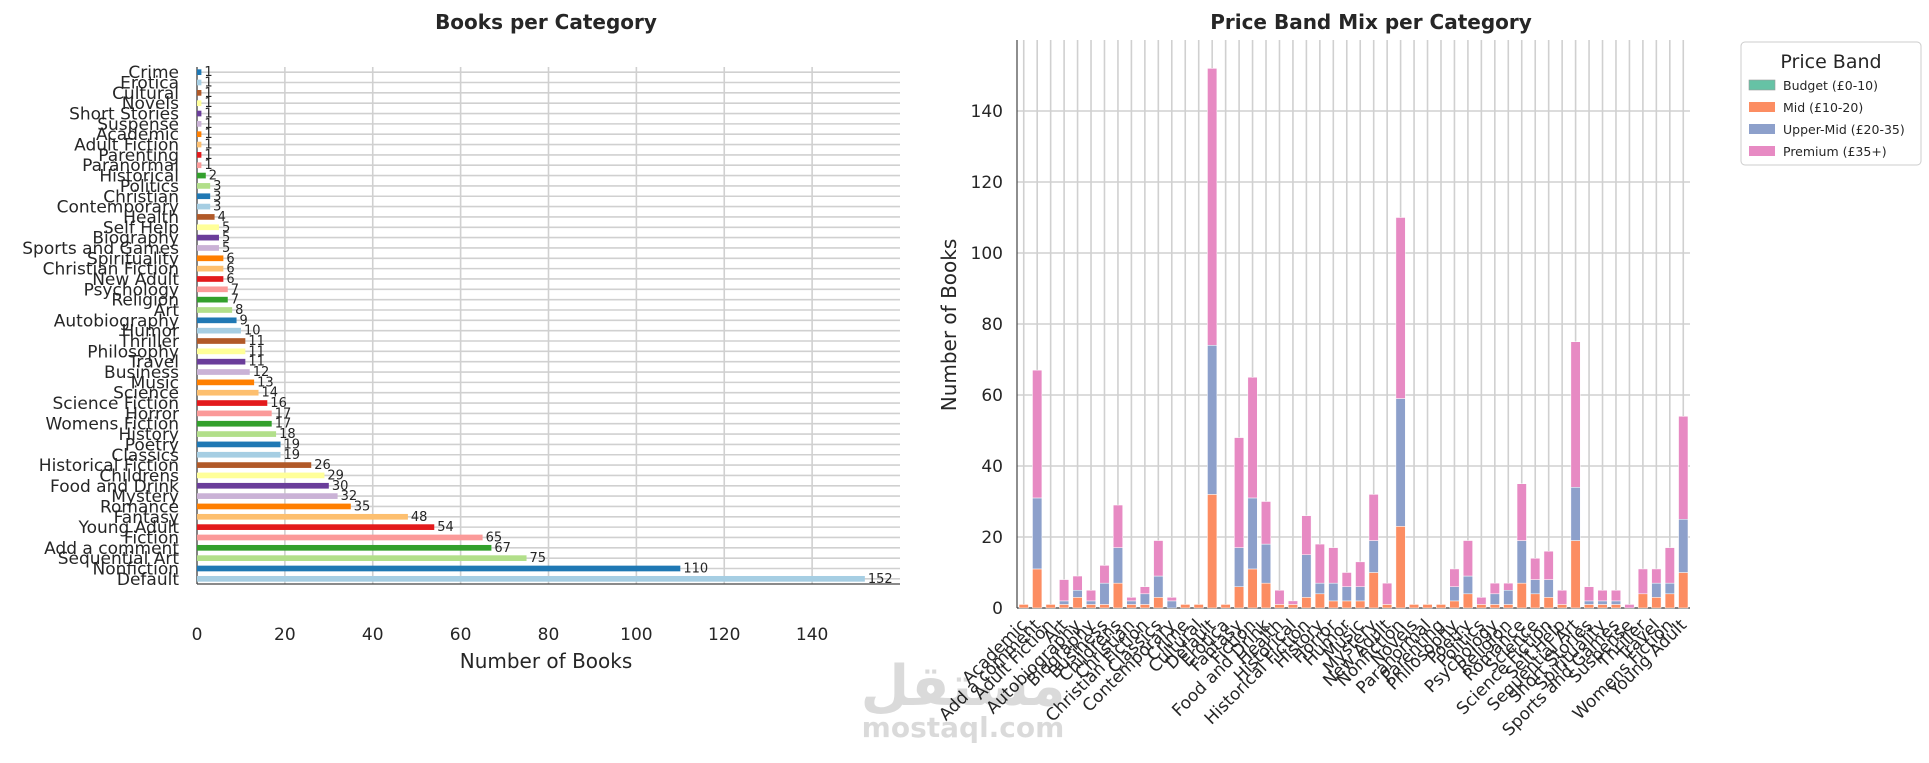  Describe the element at coordinates (149, 187) in the screenshot. I see `left-category-label: Politics` at that location.